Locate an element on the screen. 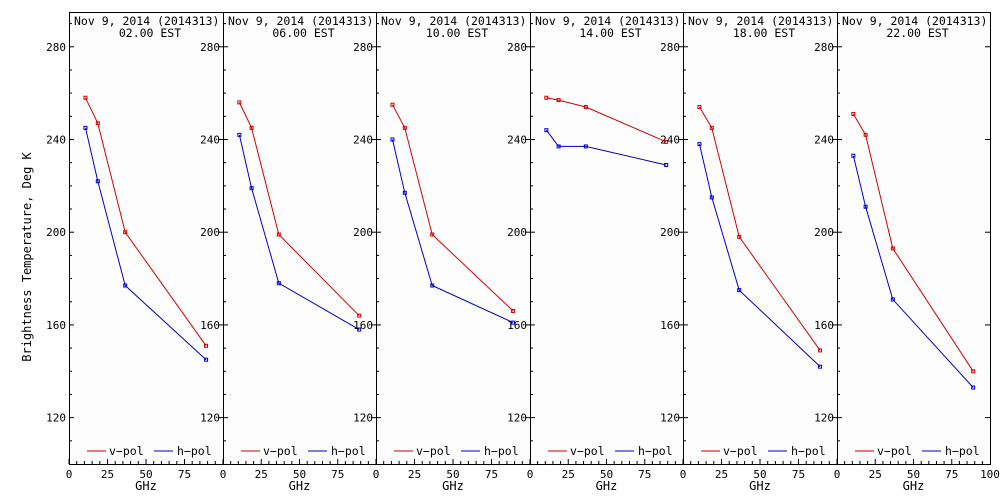 The height and width of the screenshot is (500, 1000). panel-subtitle: 22.00 EST is located at coordinates (917, 33).